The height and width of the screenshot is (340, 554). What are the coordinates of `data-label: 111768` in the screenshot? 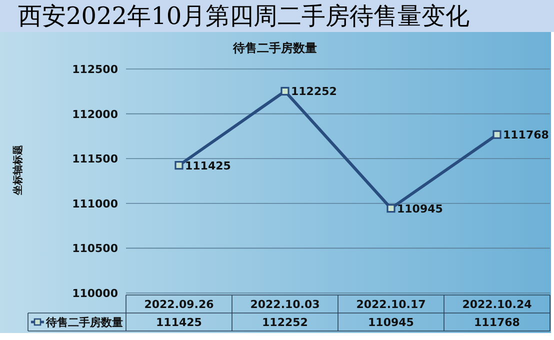 It's located at (497, 322).